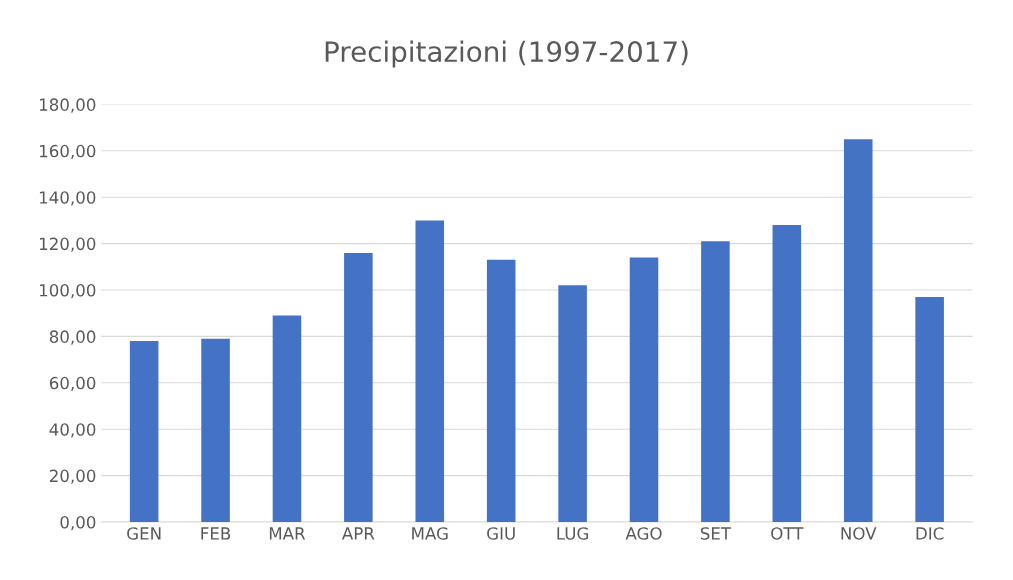 This screenshot has width=1013, height=580. Describe the element at coordinates (72, 384) in the screenshot. I see `y-tick-label: 60,00` at that location.